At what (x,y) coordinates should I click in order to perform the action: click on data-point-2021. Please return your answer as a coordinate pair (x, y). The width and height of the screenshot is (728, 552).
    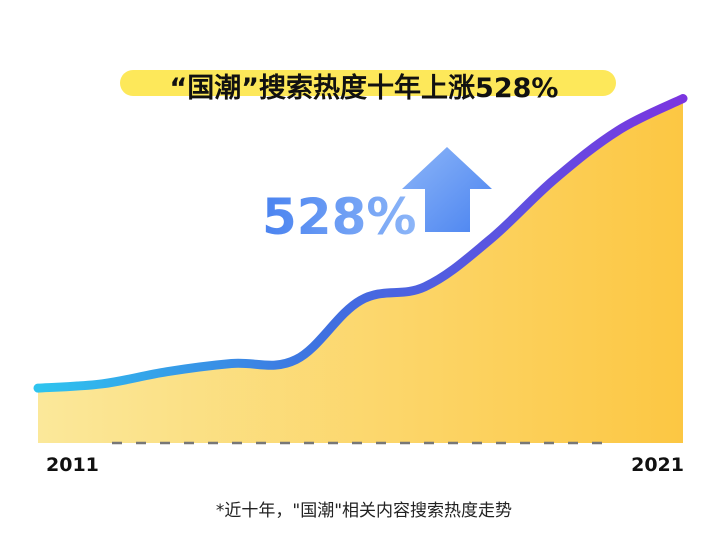
    Looking at the image, I should click on (683, 99).